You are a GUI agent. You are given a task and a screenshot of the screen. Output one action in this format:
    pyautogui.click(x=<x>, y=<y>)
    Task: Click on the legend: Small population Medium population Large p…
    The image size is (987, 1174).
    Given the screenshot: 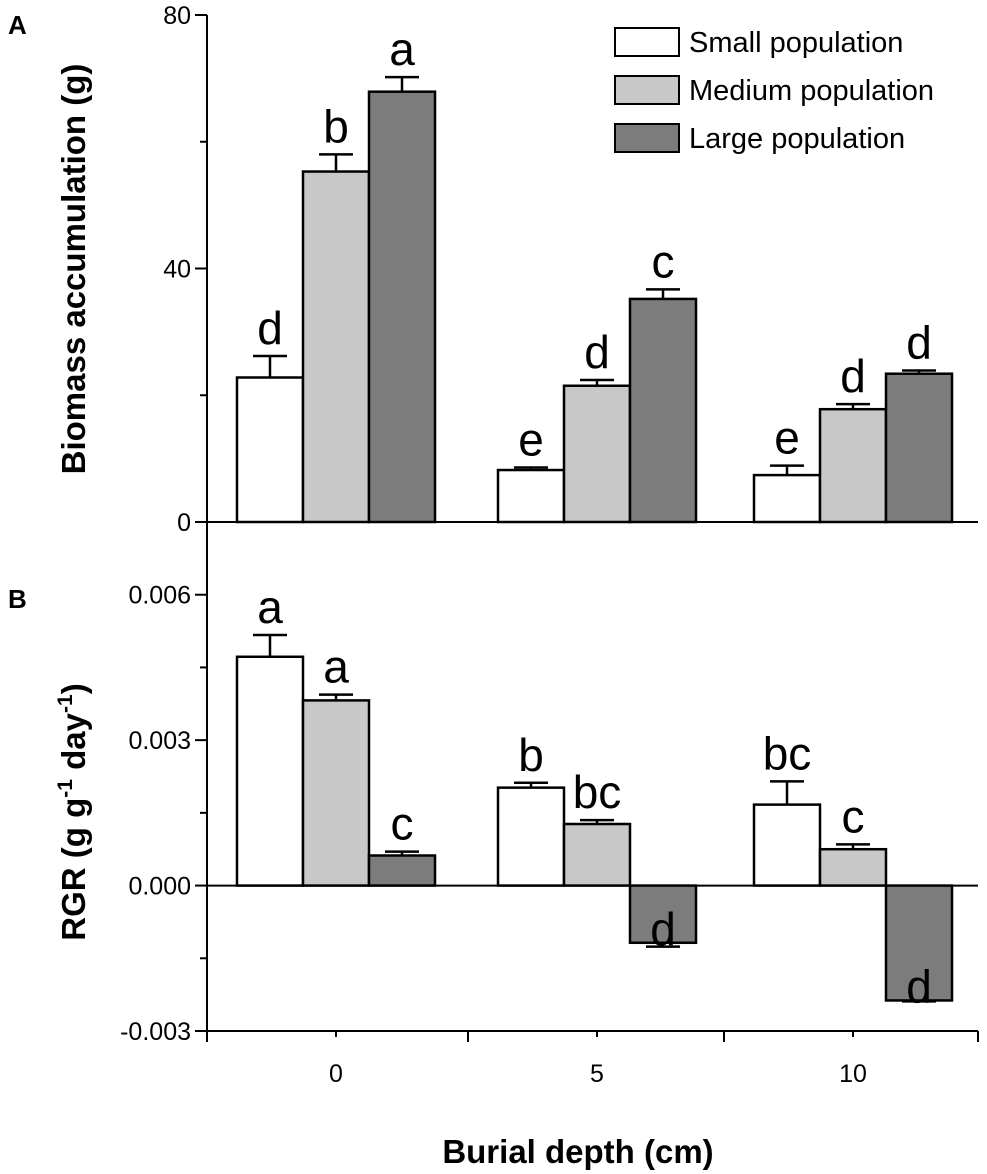 What is the action you would take?
    pyautogui.click(x=774, y=91)
    